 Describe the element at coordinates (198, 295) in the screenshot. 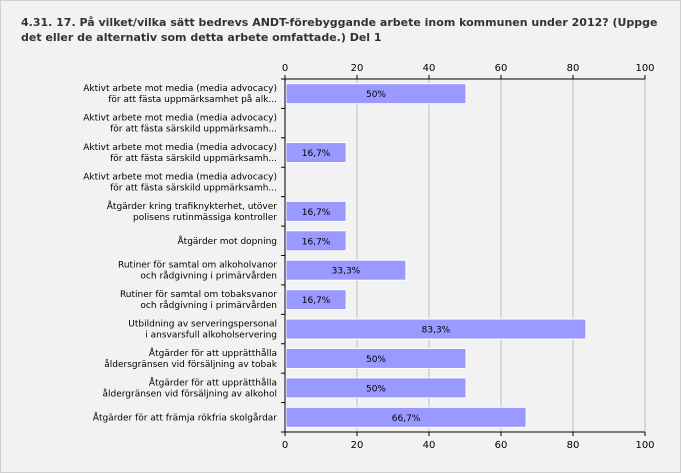

I see `category-label: Rutiner för samtal om tobaksvanor` at that location.